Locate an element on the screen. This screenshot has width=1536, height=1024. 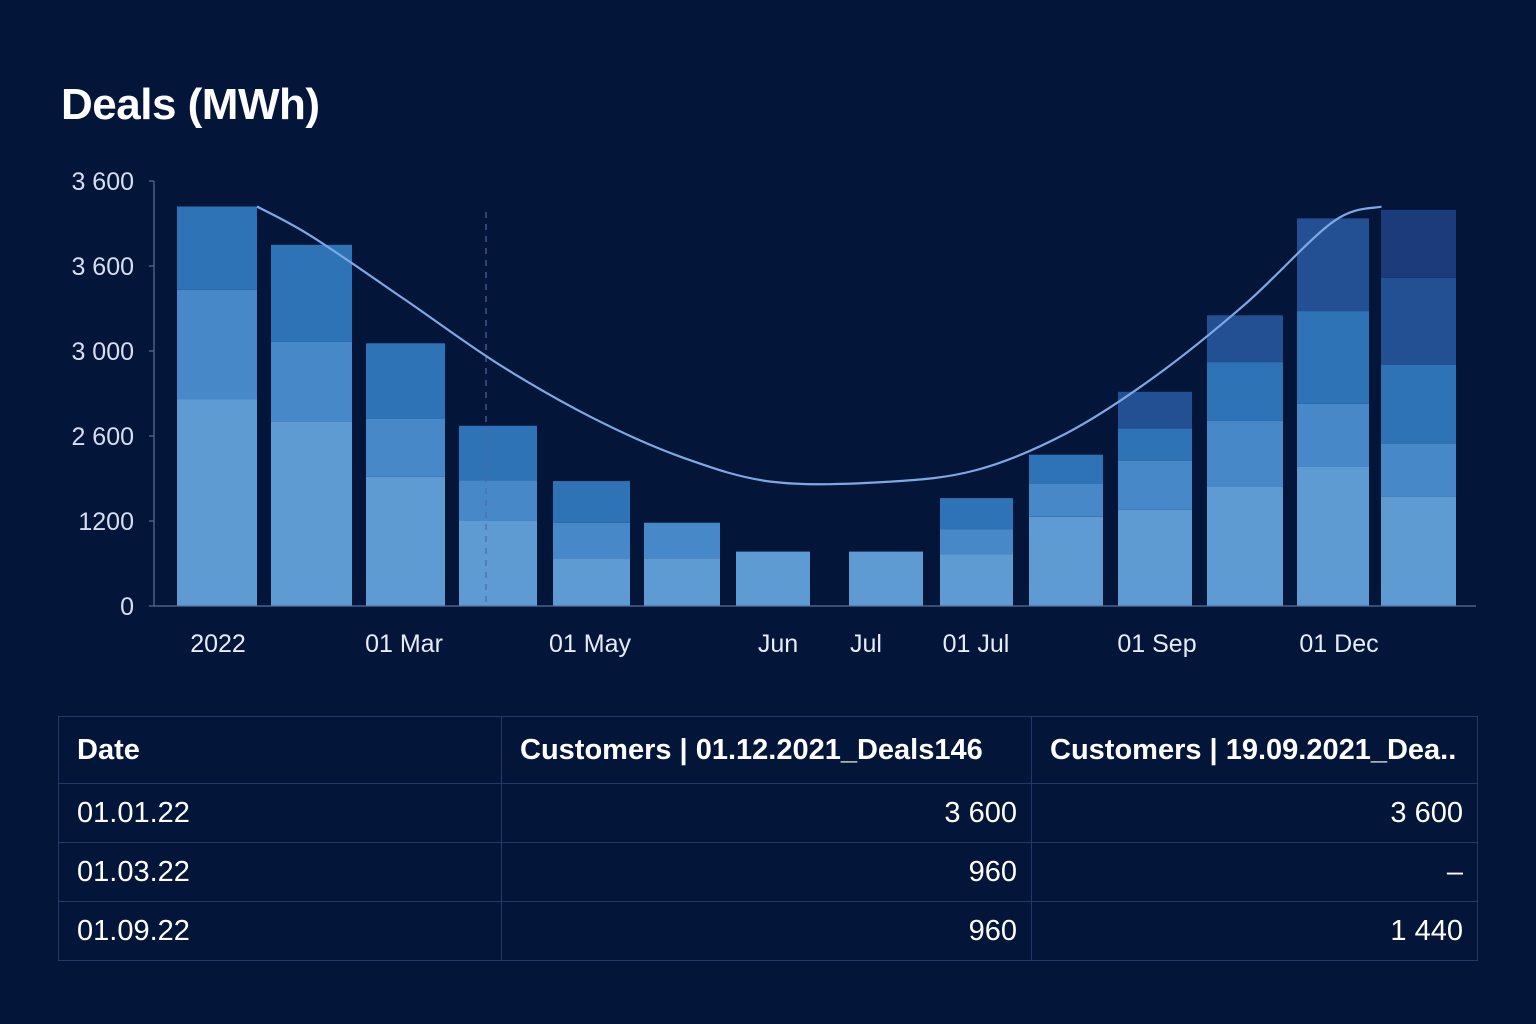
cell-date: 01.03.22 is located at coordinates (280, 872).